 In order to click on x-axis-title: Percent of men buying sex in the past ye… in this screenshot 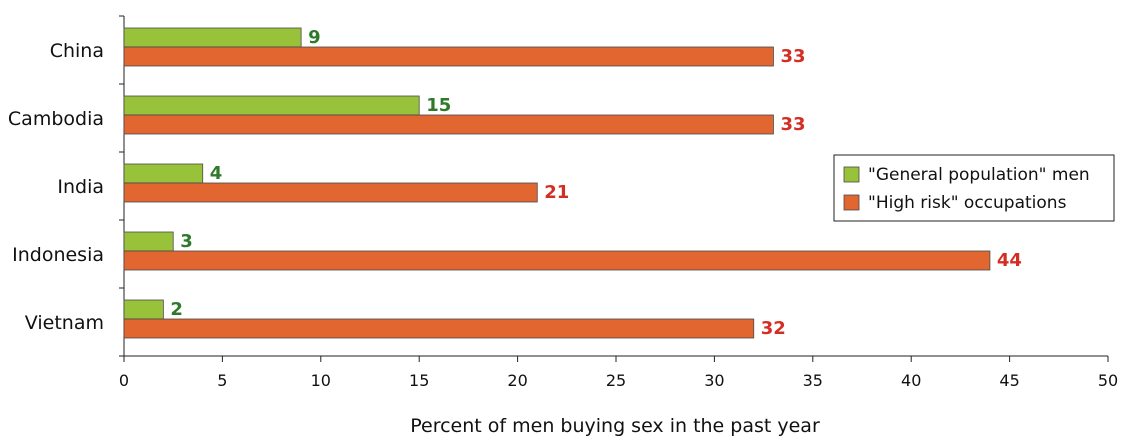, I will do `click(615, 426)`.